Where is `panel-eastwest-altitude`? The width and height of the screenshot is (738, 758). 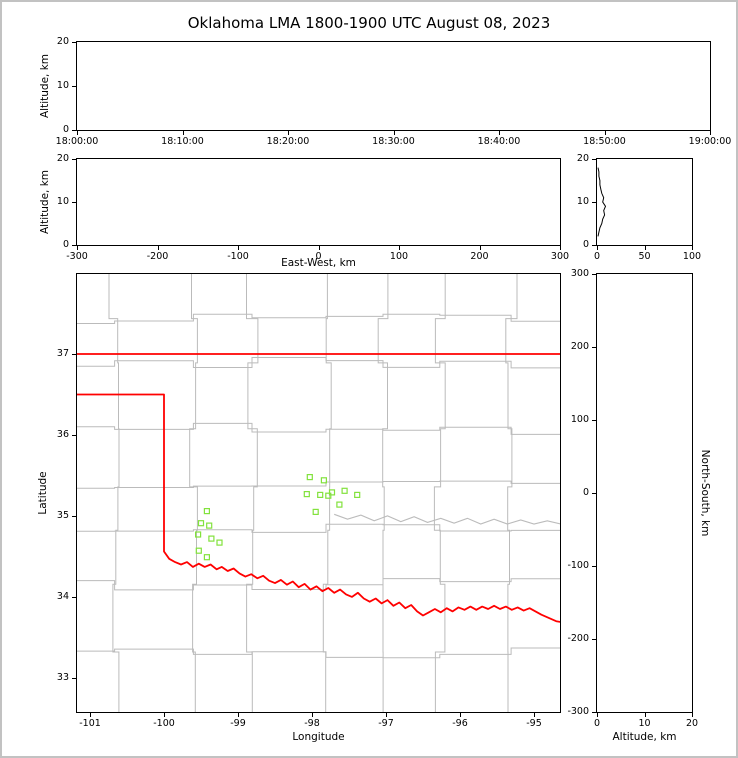 panel-eastwest-altitude is located at coordinates (318, 202).